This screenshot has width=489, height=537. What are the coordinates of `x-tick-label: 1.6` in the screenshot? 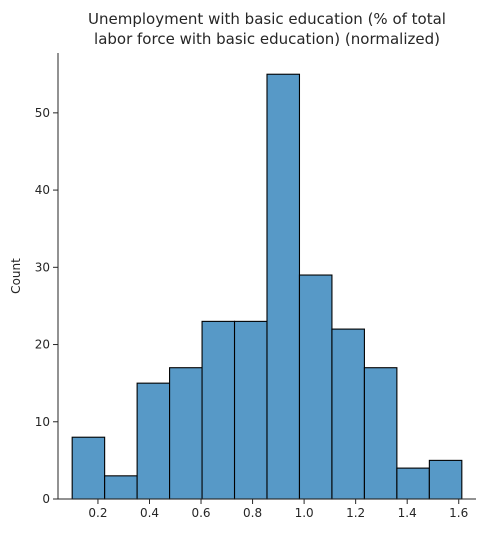 It's located at (458, 513).